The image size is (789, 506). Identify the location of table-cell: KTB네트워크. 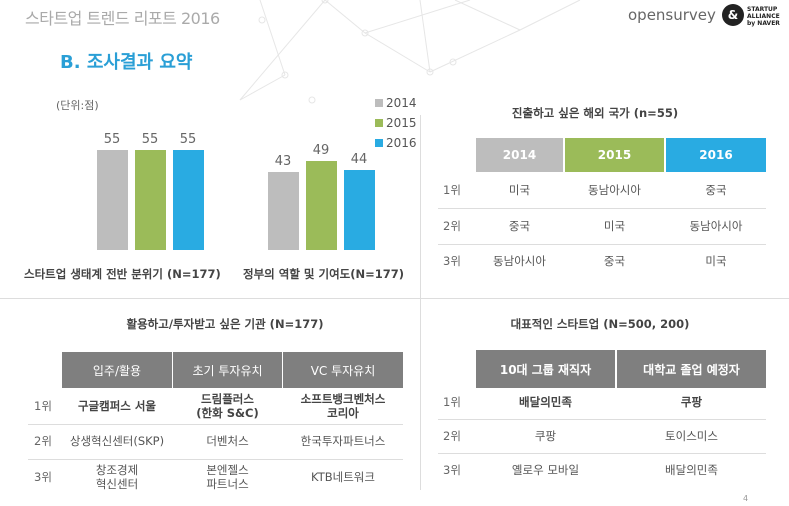
(343, 477).